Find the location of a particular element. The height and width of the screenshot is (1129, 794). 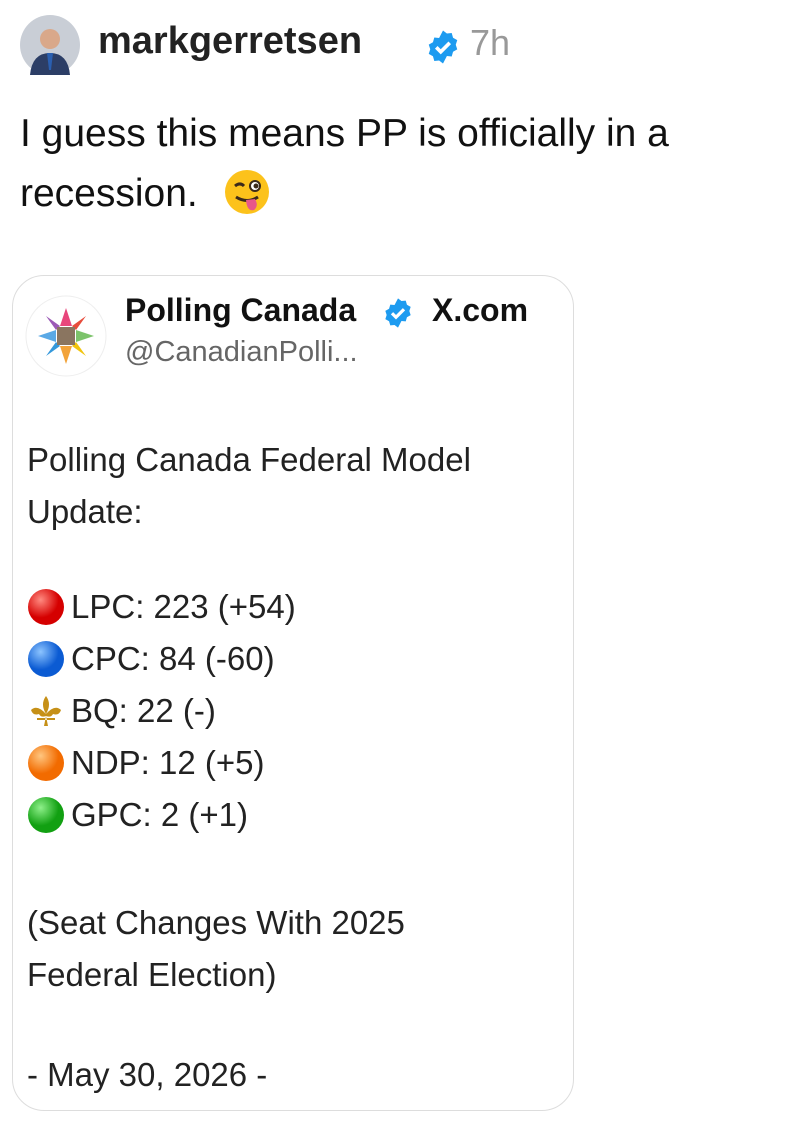

card-verified-badge is located at coordinates (398, 313).